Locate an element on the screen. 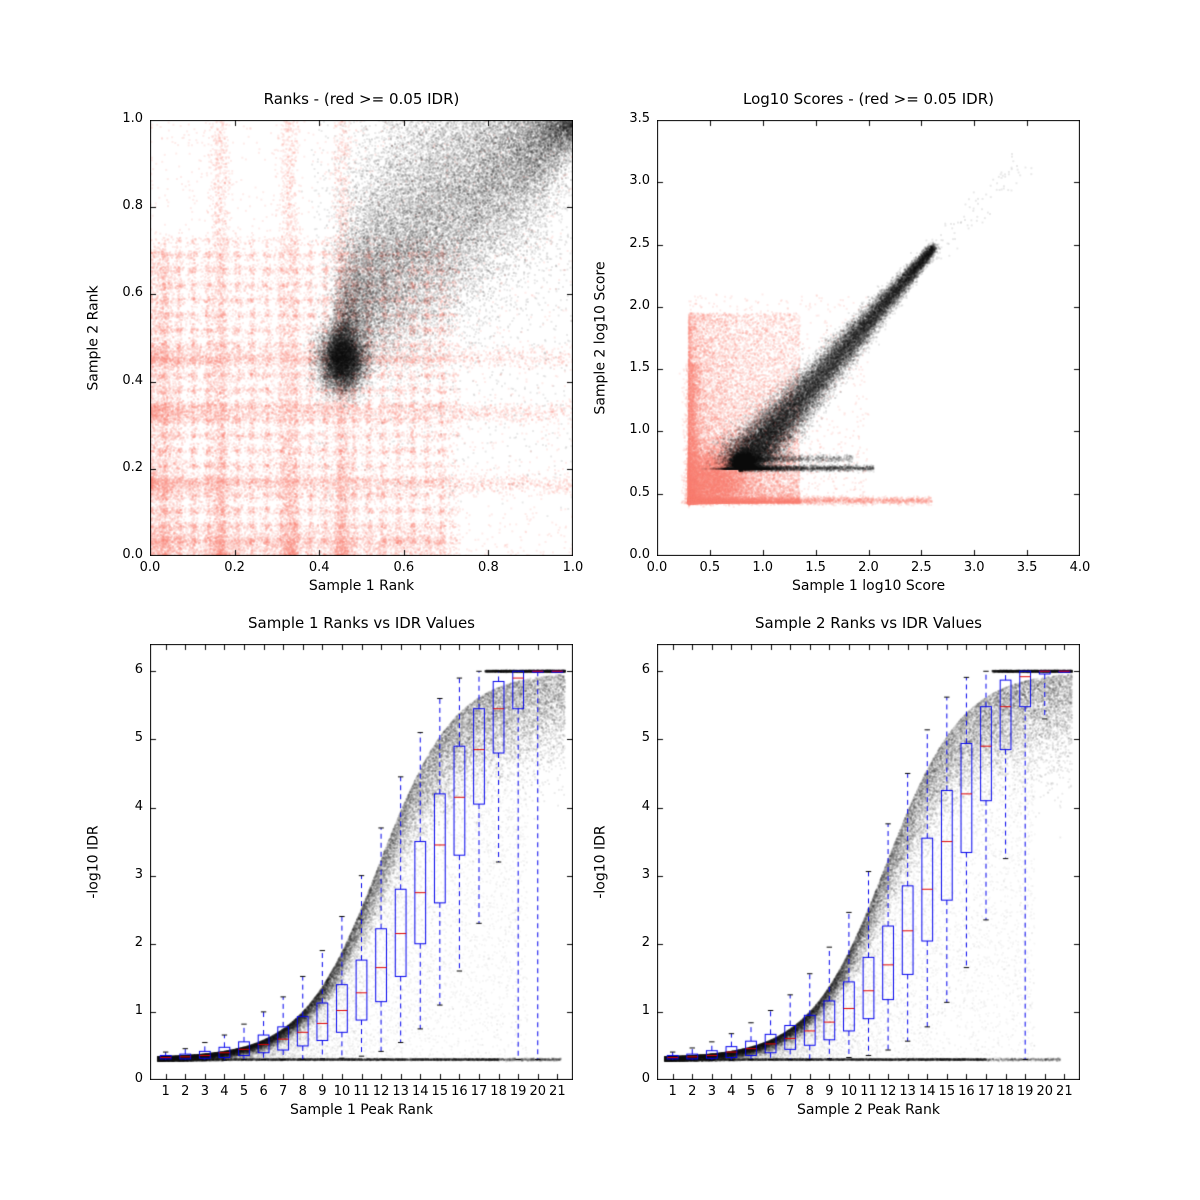  x-axis-label: Sample 1 Peak Rank is located at coordinates (361, 1110).